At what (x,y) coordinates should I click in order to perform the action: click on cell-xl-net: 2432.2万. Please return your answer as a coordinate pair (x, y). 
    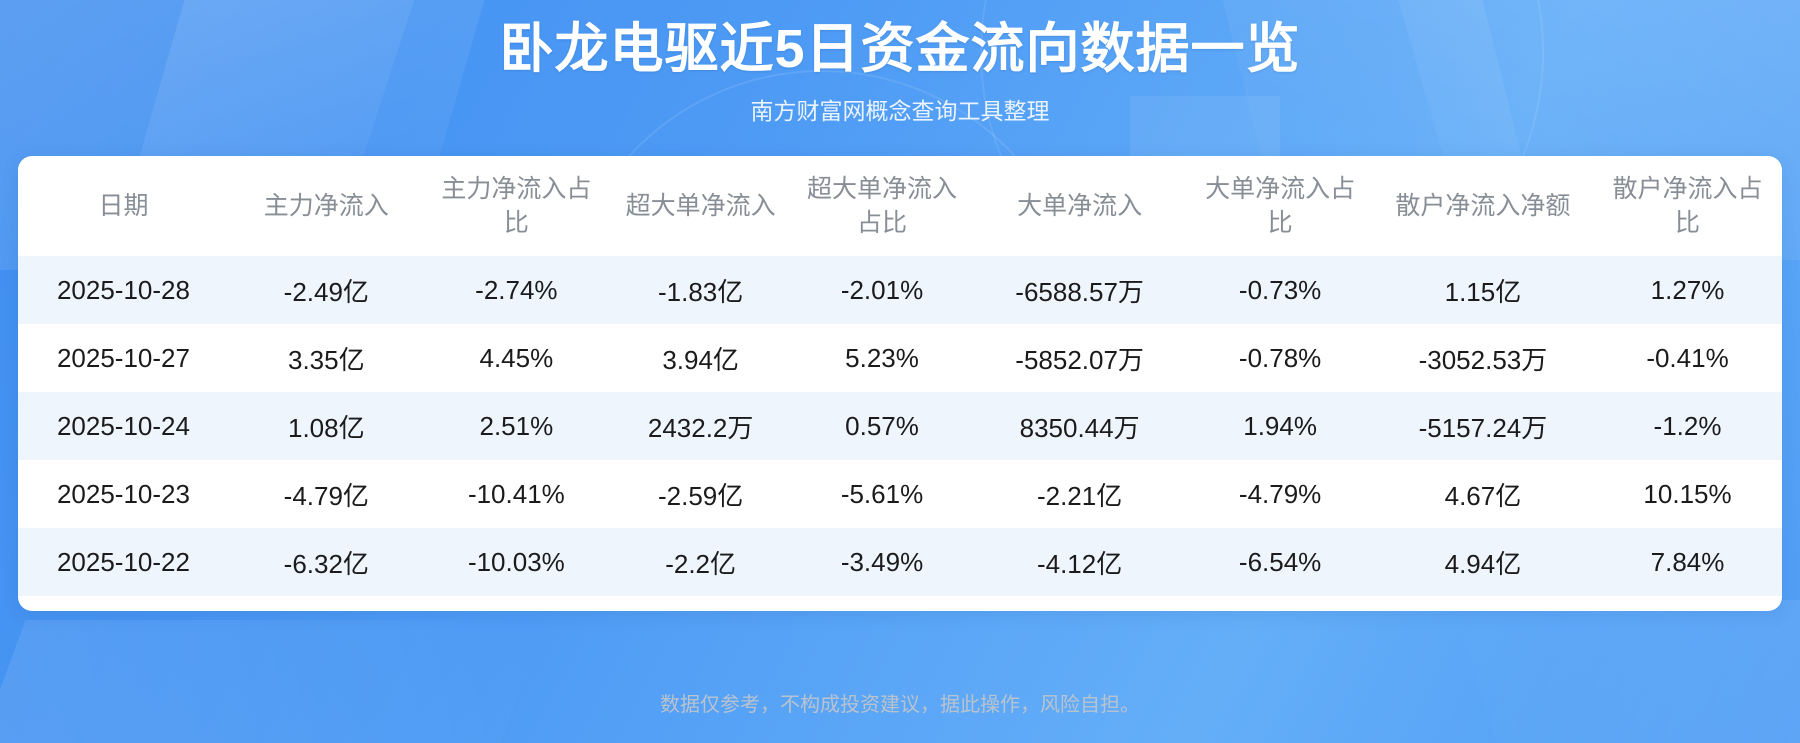
    Looking at the image, I should click on (701, 426).